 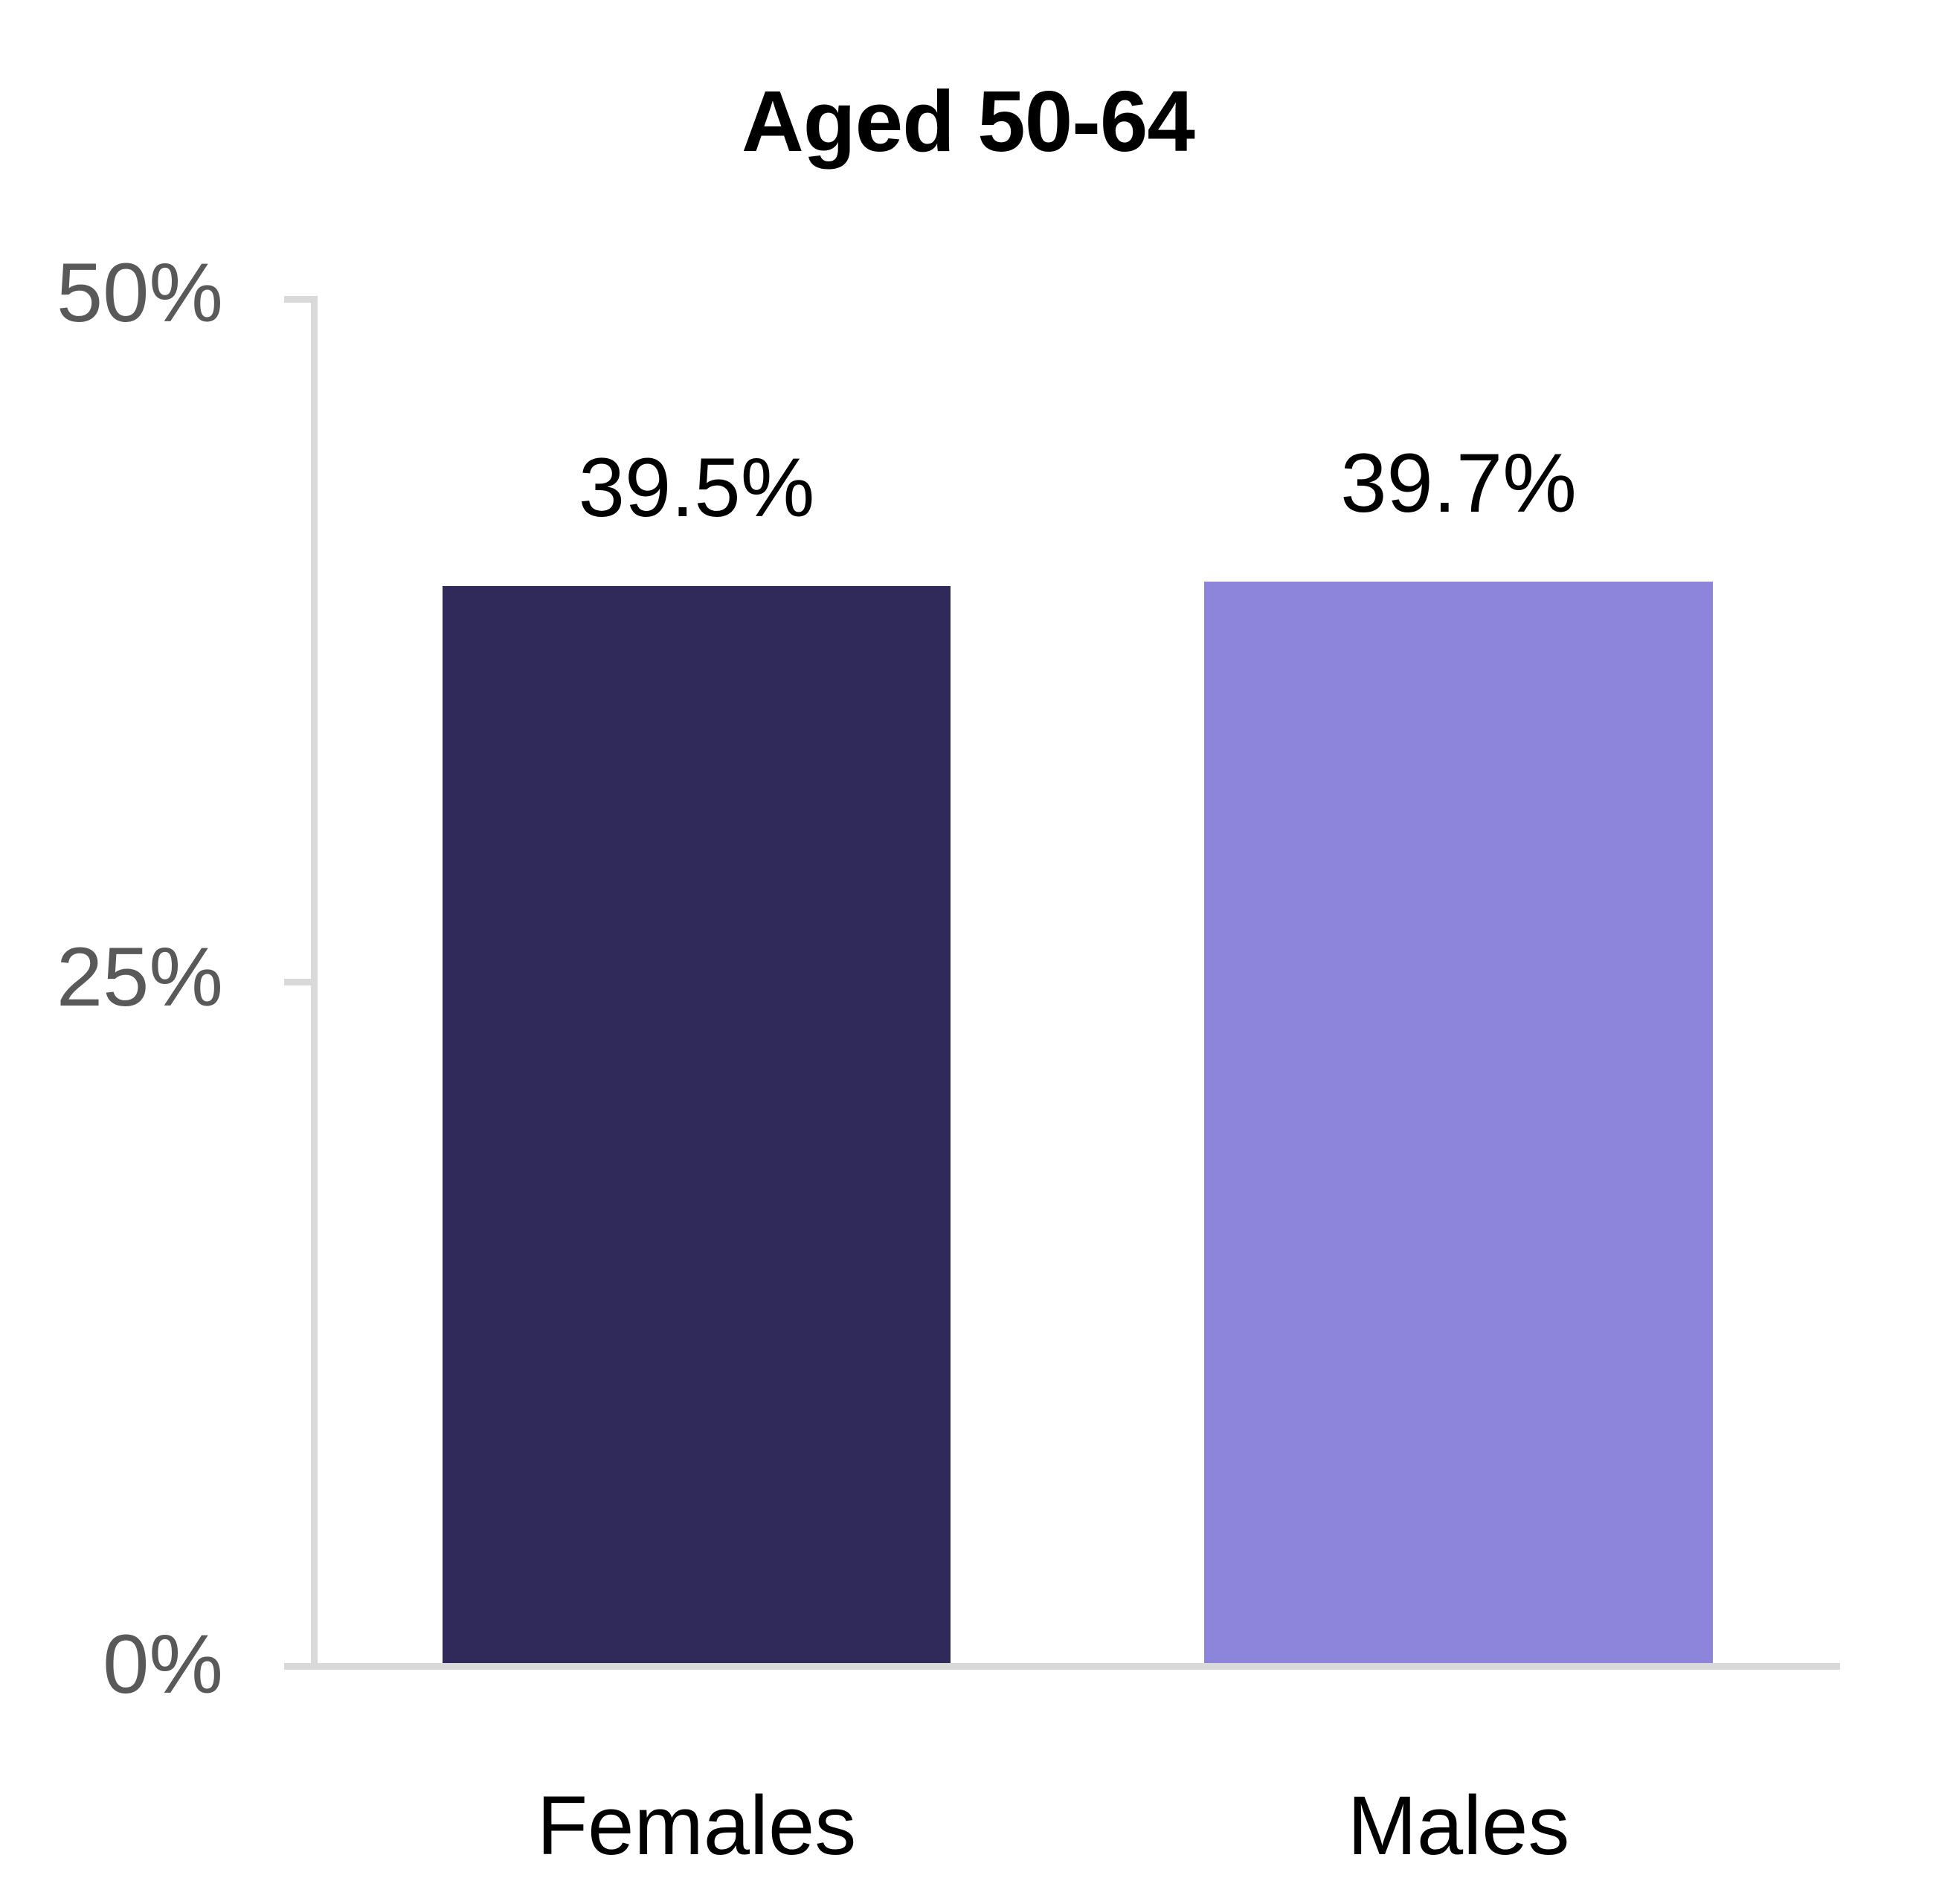 I want to click on data-label-males: 39.7%, so click(x=1458, y=484).